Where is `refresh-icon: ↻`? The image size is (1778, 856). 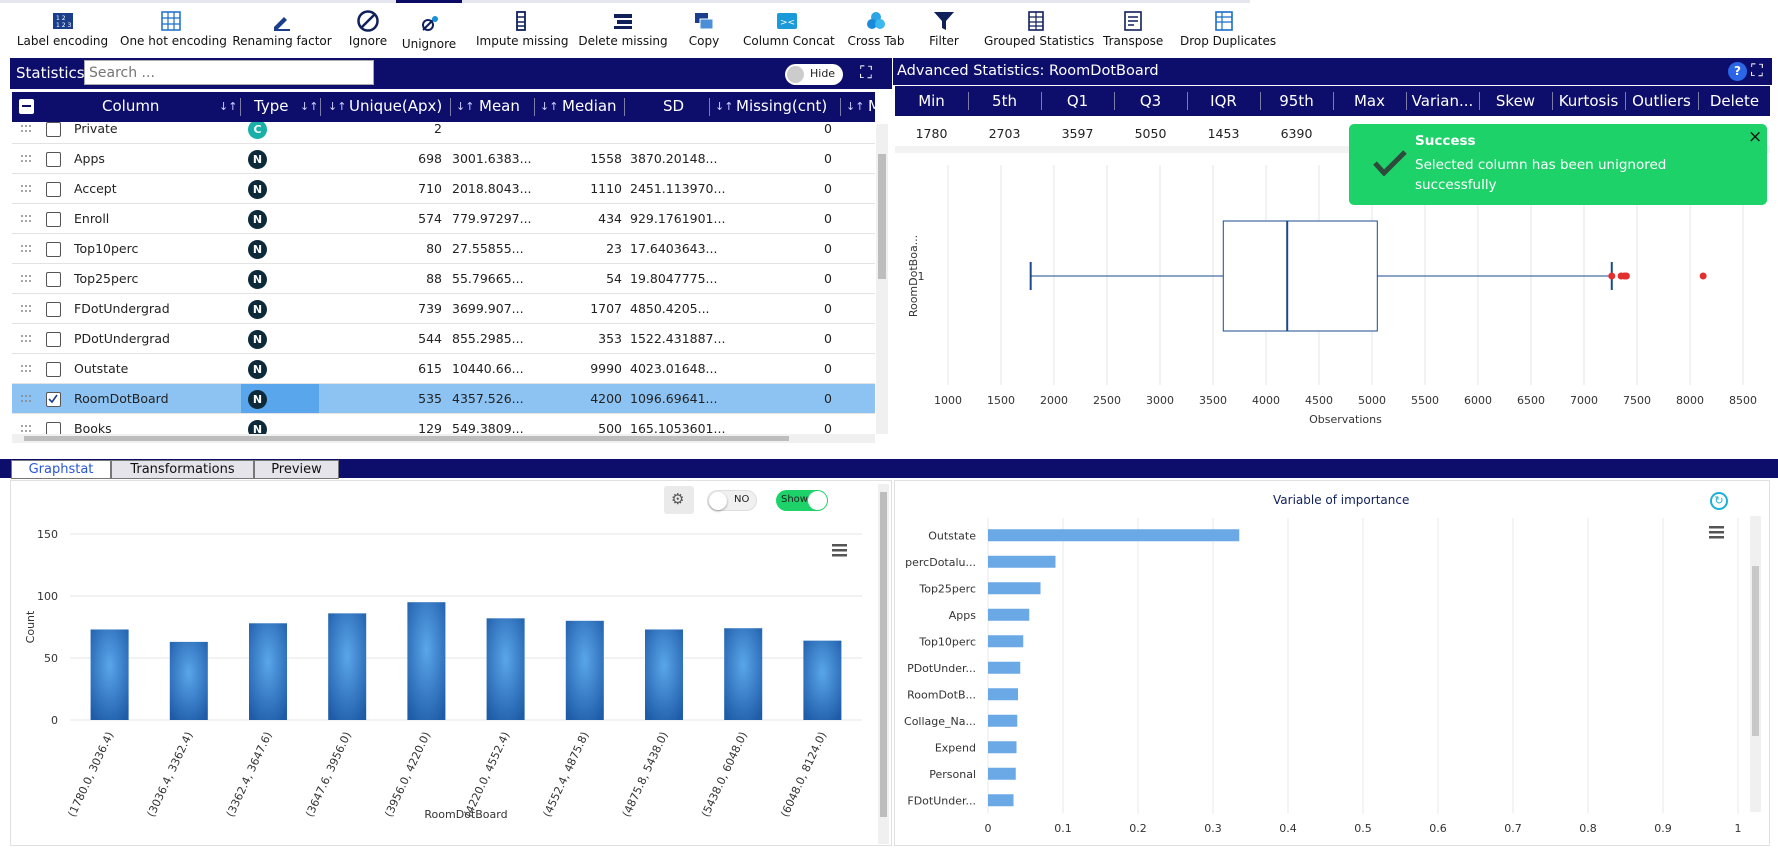
refresh-icon: ↻ is located at coordinates (1719, 501).